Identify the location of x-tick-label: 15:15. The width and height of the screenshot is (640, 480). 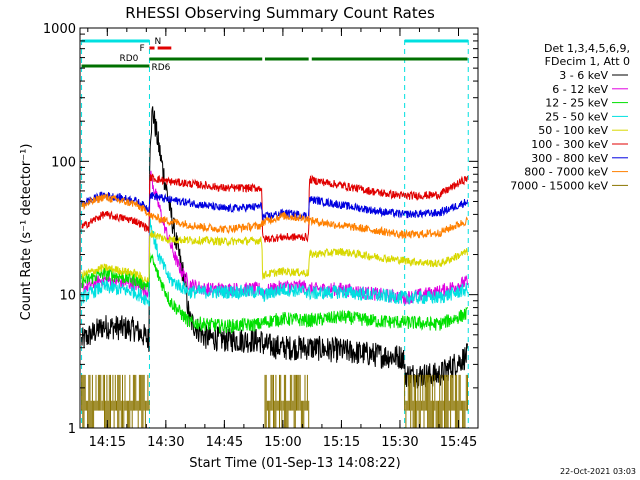
(341, 442).